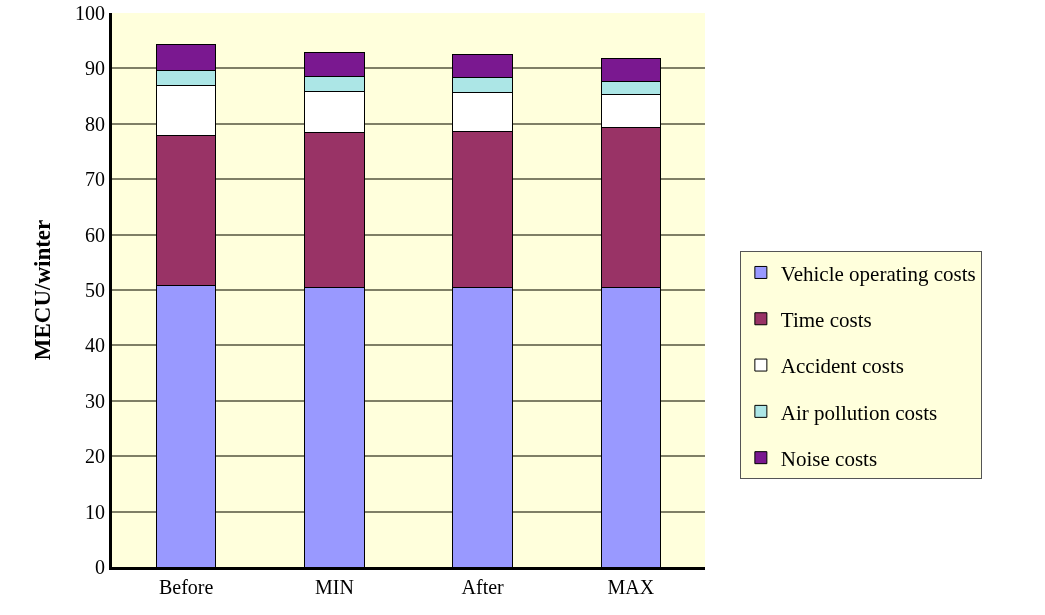 This screenshot has width=1045, height=615. What do you see at coordinates (95, 345) in the screenshot?
I see `y-tick-label: 40` at bounding box center [95, 345].